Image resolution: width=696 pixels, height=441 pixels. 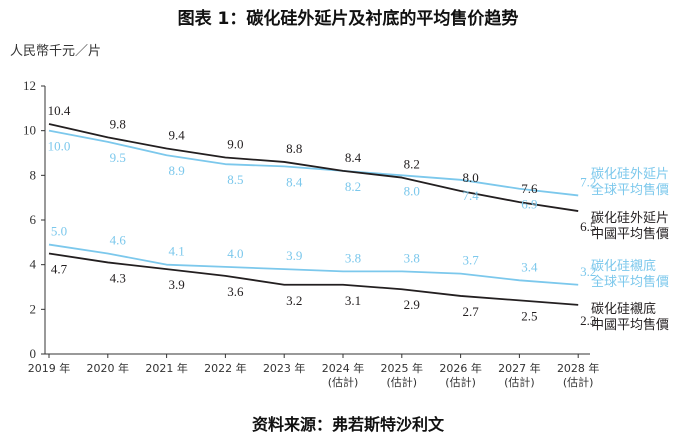 I want to click on data-label: 9.8, so click(x=118, y=123).